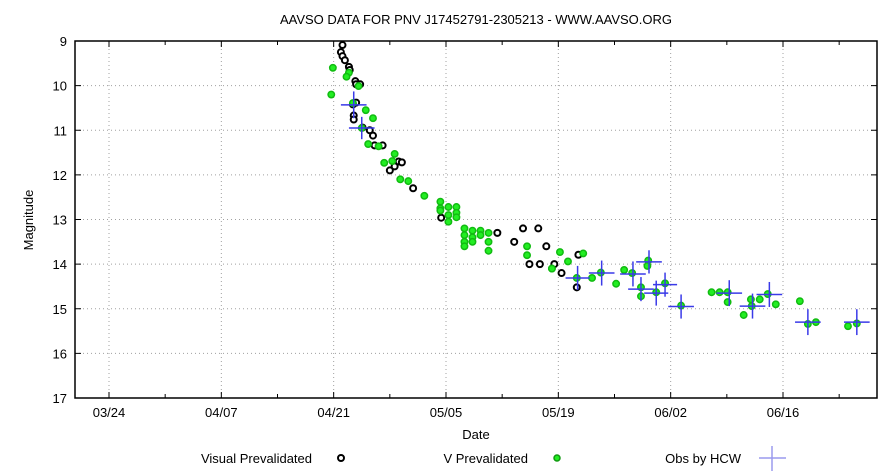  Describe the element at coordinates (475, 434) in the screenshot. I see `x-axis-label: Date` at that location.